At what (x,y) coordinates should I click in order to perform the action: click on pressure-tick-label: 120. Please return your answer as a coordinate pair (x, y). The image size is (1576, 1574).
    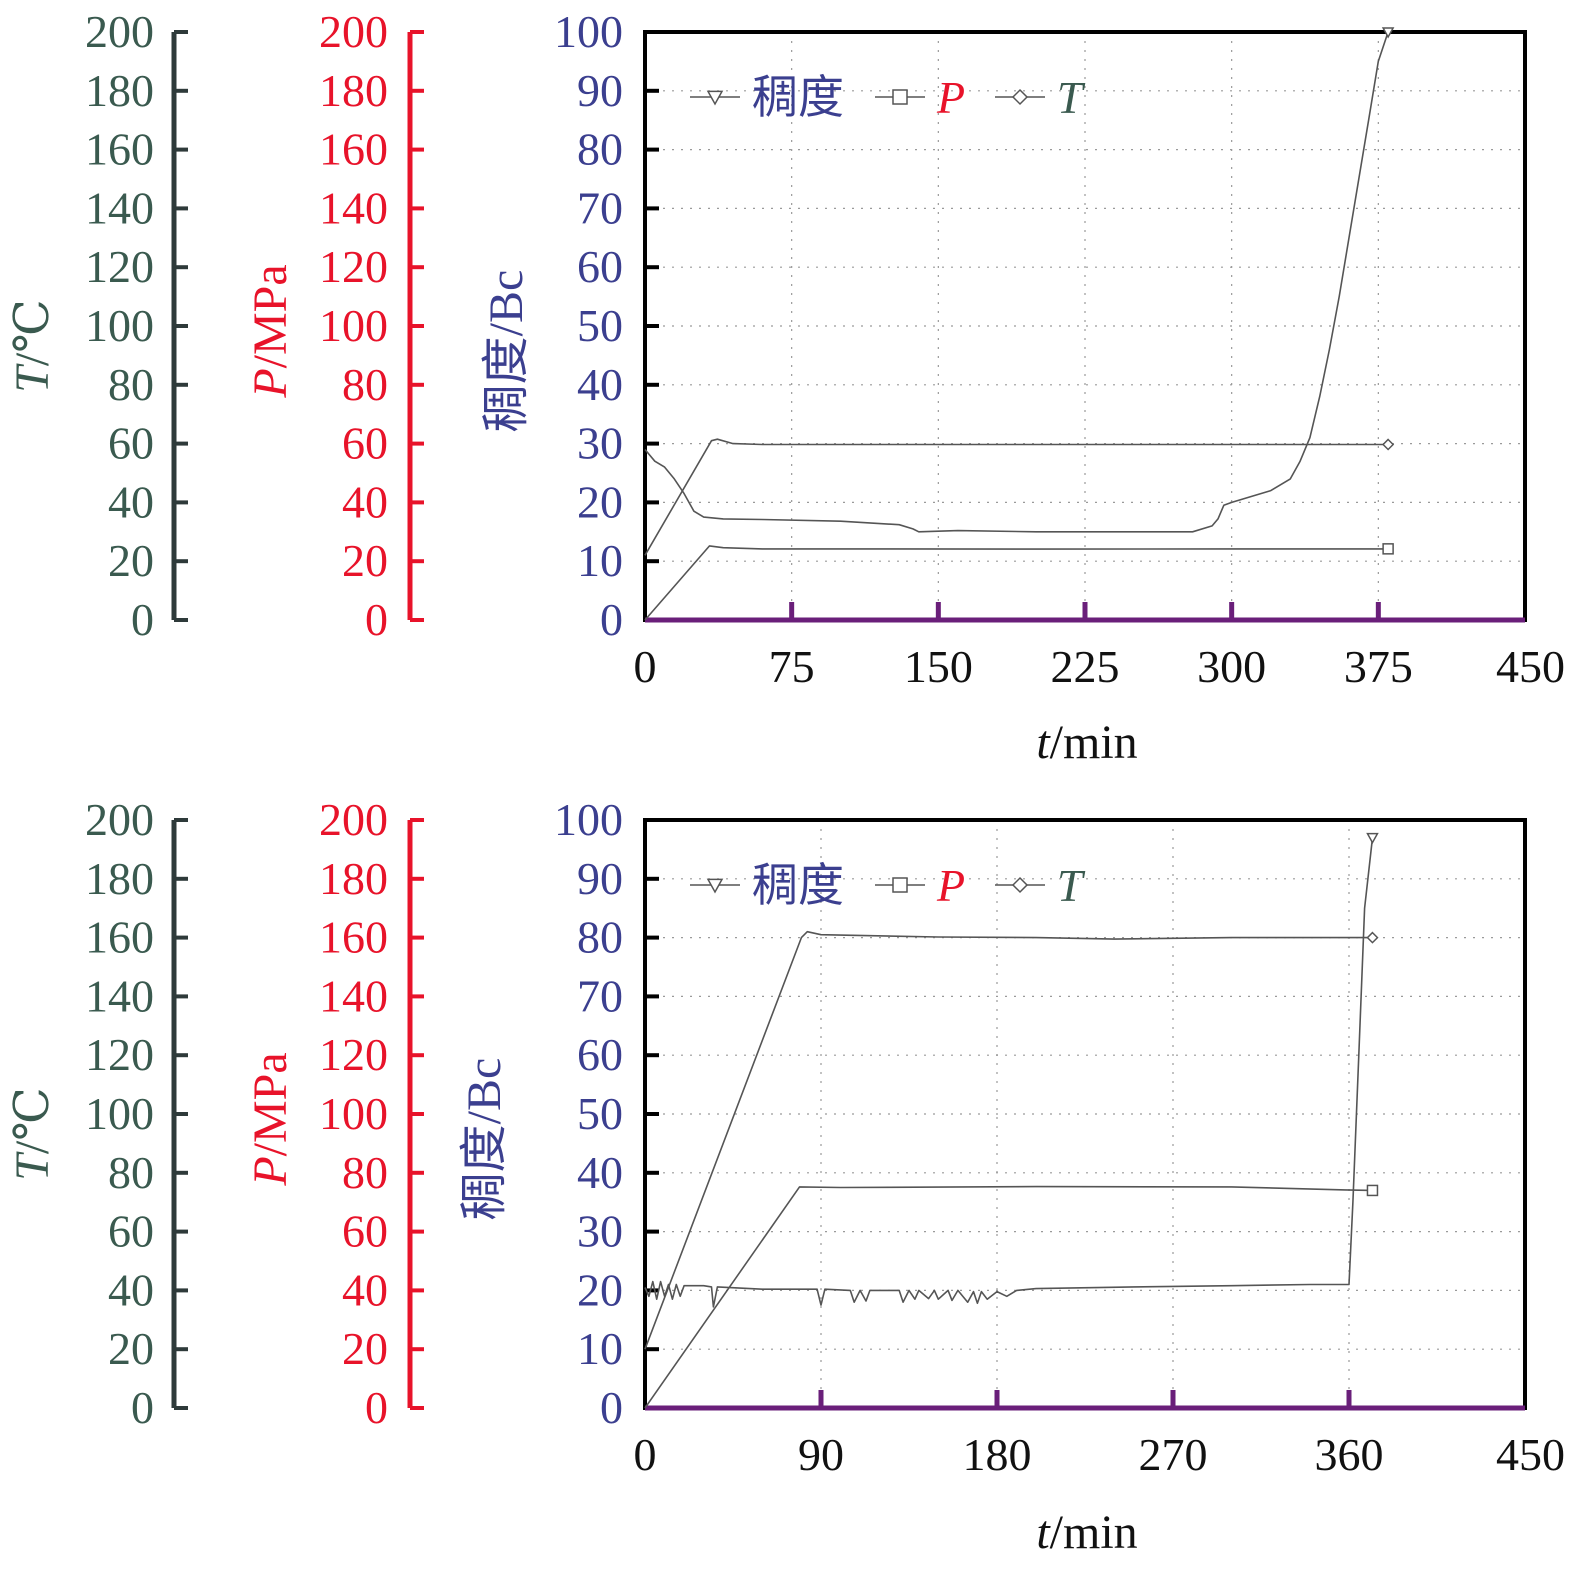
    Looking at the image, I should click on (353, 1054).